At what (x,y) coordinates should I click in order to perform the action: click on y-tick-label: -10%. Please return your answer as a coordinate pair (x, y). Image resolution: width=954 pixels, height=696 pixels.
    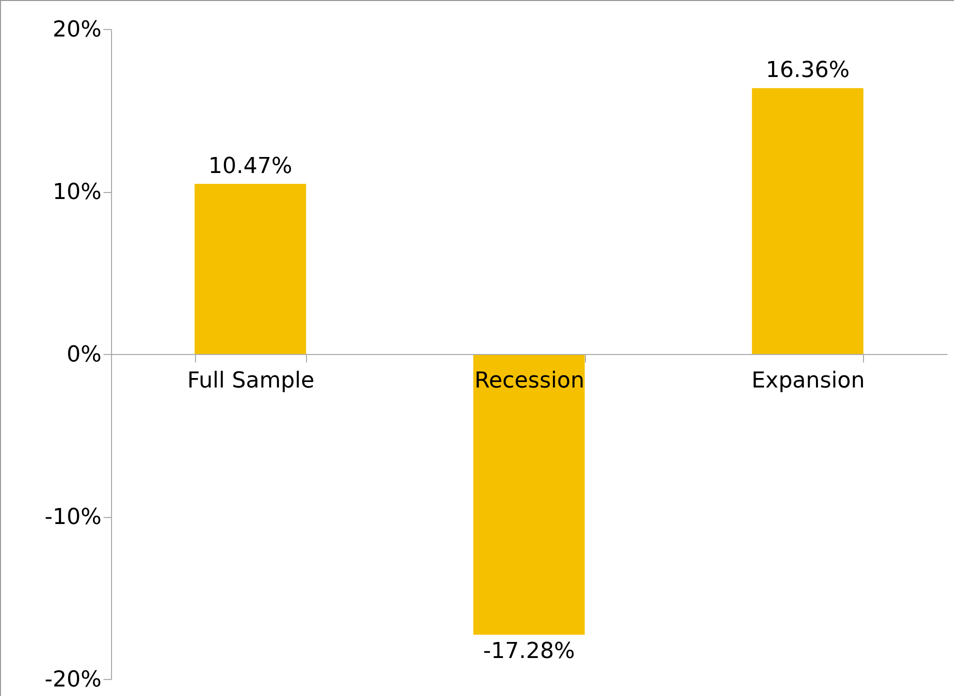
    Looking at the image, I should click on (73, 517).